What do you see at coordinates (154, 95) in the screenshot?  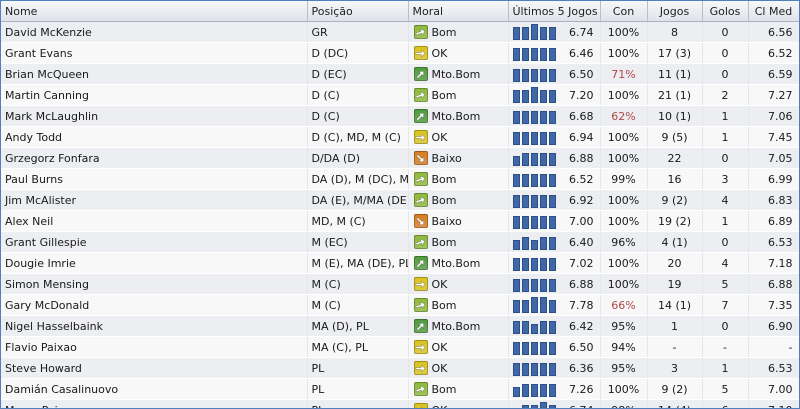 I see `player-name: Martin Canning` at bounding box center [154, 95].